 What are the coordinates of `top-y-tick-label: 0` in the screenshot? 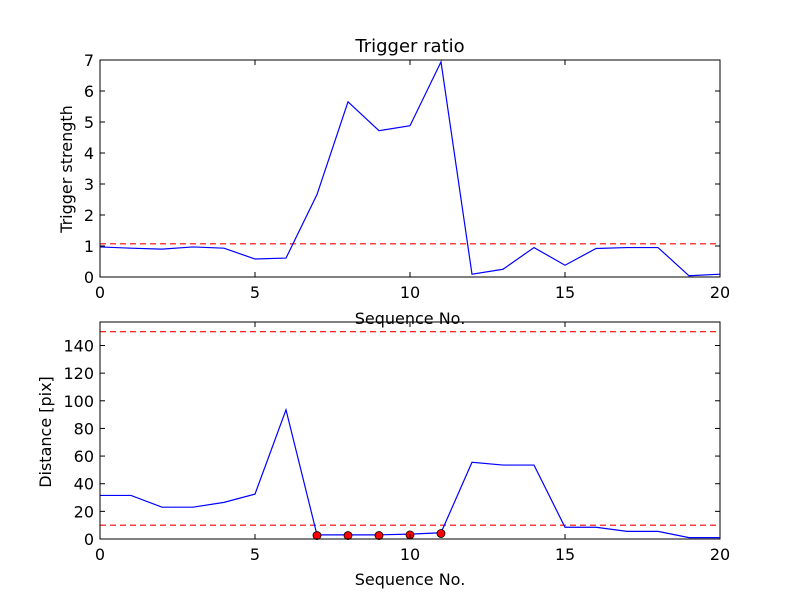 It's located at (89, 277).